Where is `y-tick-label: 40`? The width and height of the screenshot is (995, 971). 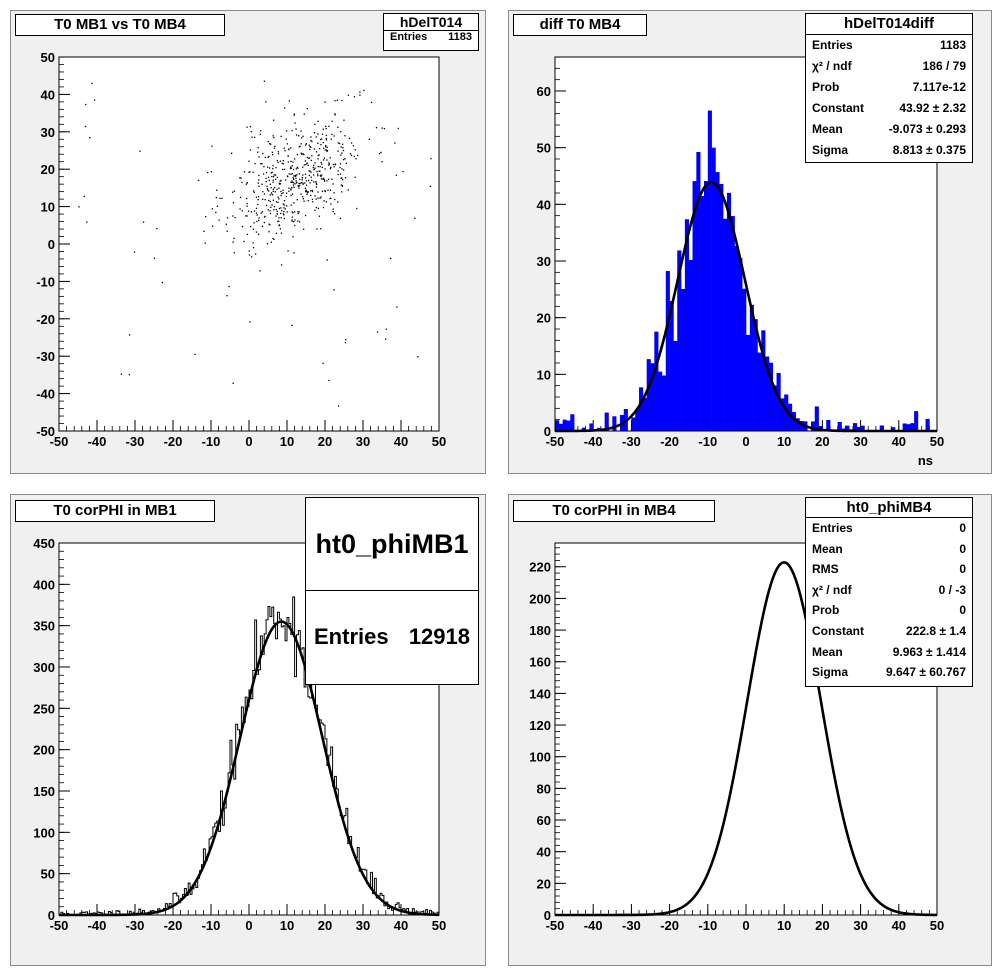
y-tick-label: 40 is located at coordinates (544, 204).